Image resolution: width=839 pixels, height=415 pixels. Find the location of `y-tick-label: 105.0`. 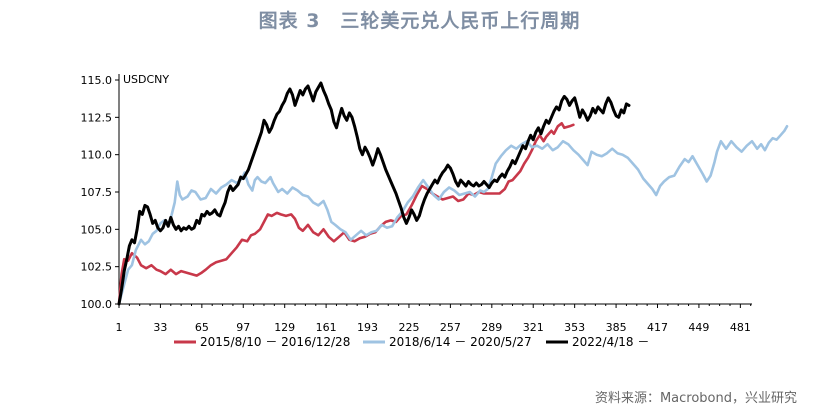

y-tick-label: 105.0 is located at coordinates (97, 229).